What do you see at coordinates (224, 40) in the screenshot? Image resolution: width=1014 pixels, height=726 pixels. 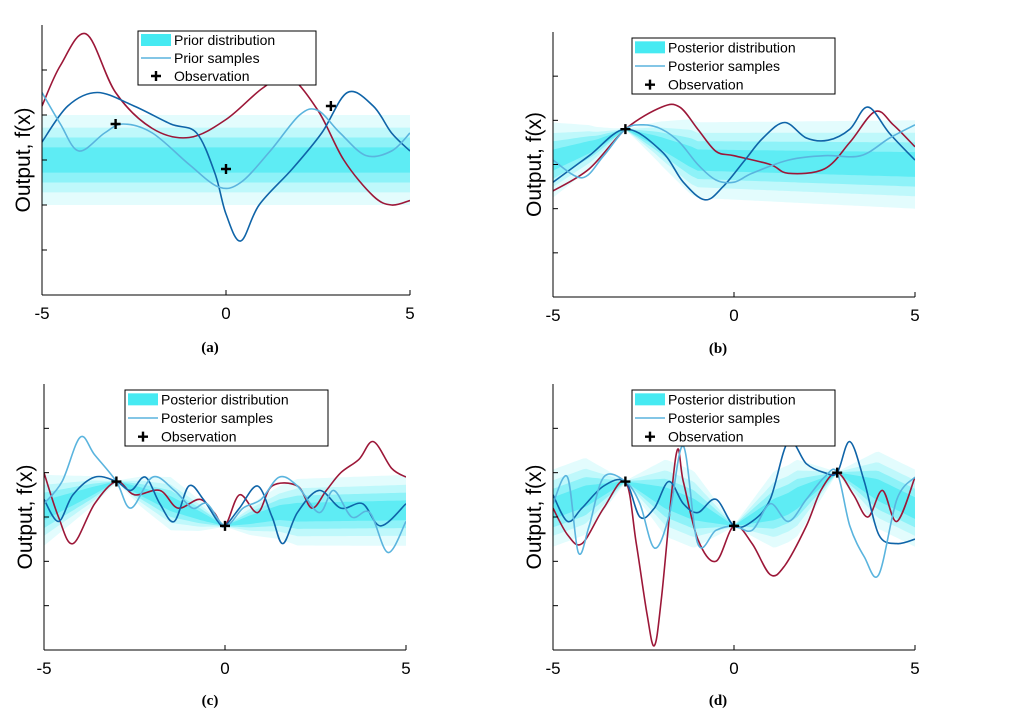 I see `legend-entry: Prior distribution` at bounding box center [224, 40].